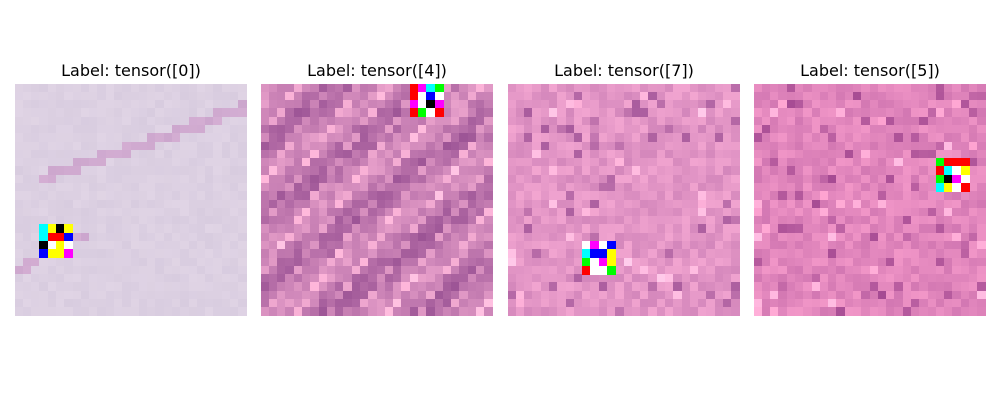 The width and height of the screenshot is (1000, 400). What do you see at coordinates (624, 70) in the screenshot?
I see `panel-title: Label: tensor([7])` at bounding box center [624, 70].